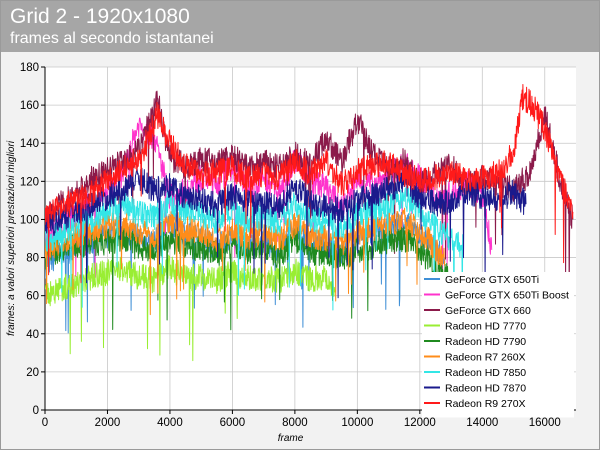 The image size is (600, 450). Describe the element at coordinates (295, 423) in the screenshot. I see `x-tick-label: 8000` at that location.